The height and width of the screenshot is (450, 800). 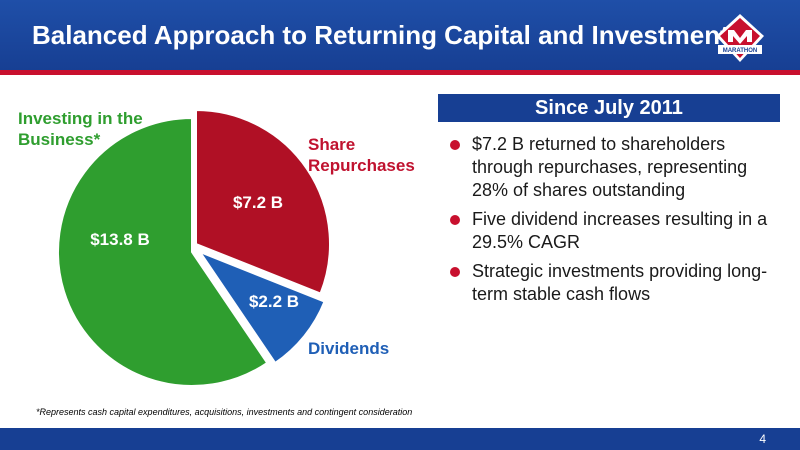 I want to click on legend-label-share-repurchases: Share Repurchases, so click(x=361, y=155).